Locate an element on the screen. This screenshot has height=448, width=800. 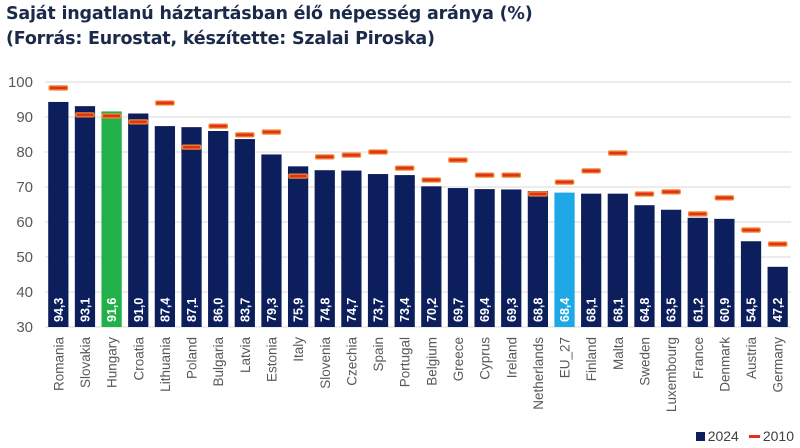
x-tick-label: Portugal is located at coordinates (405, 362).